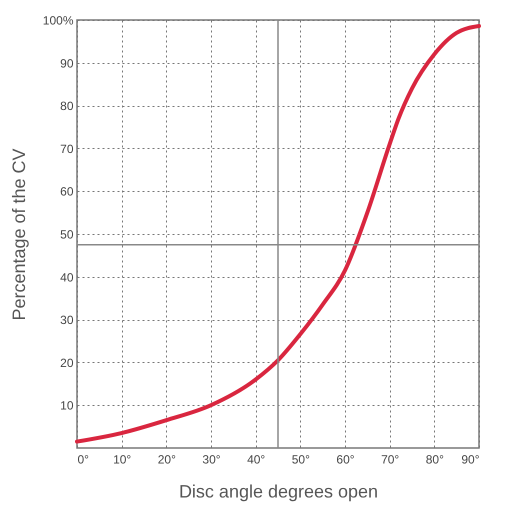  Describe the element at coordinates (470, 459) in the screenshot. I see `x-tick-label: 90°` at that location.